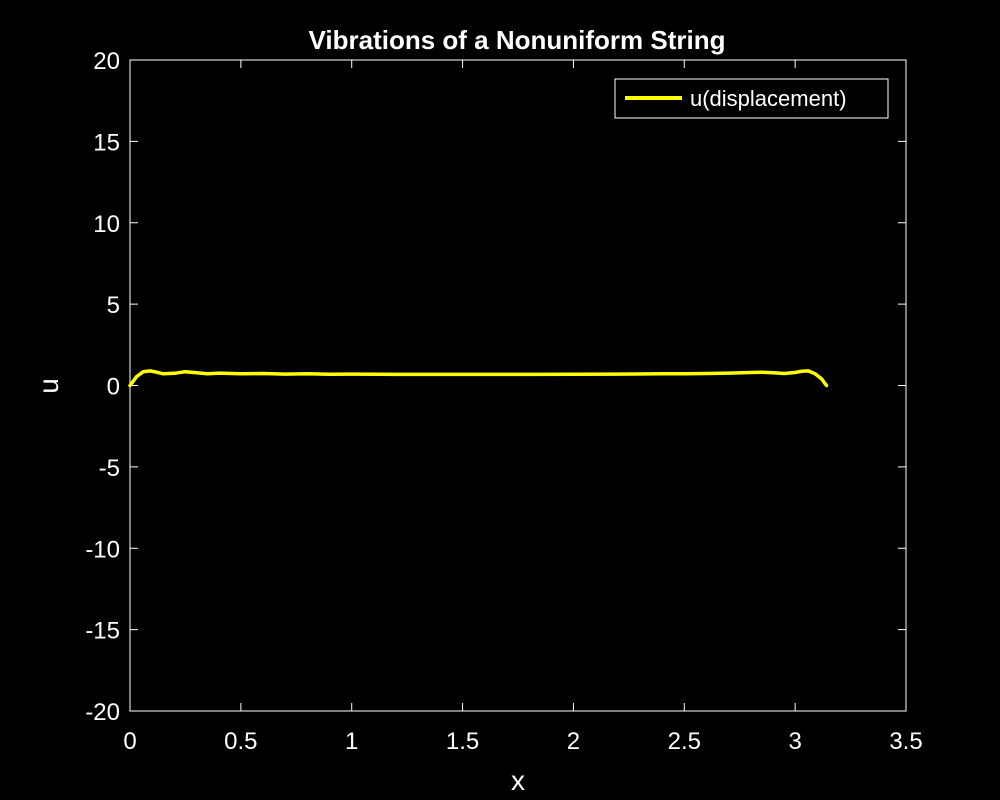  I want to click on series-layer, so click(478, 378).